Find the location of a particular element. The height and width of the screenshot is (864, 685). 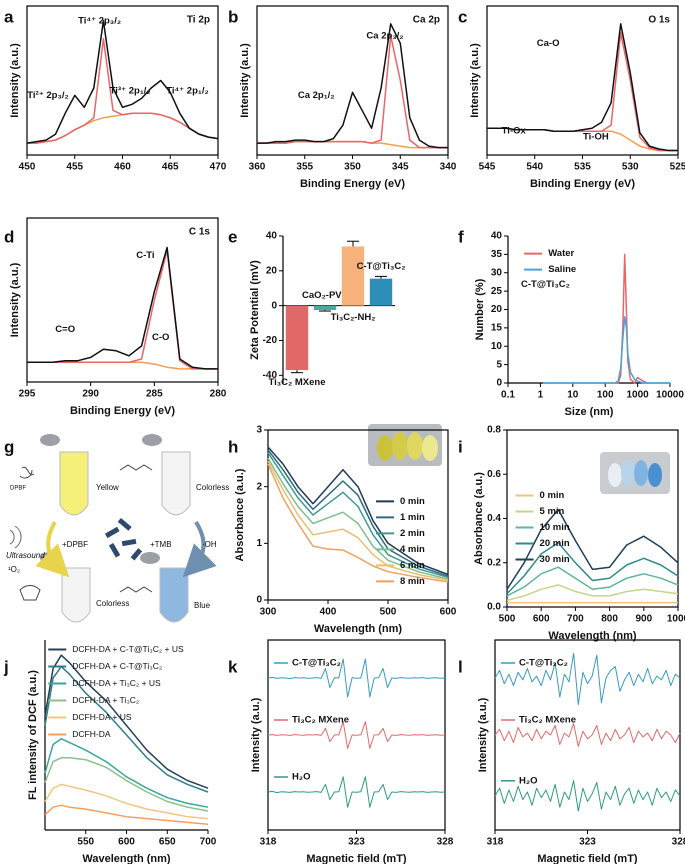

y-tick-label: -40 is located at coordinates (270, 375).